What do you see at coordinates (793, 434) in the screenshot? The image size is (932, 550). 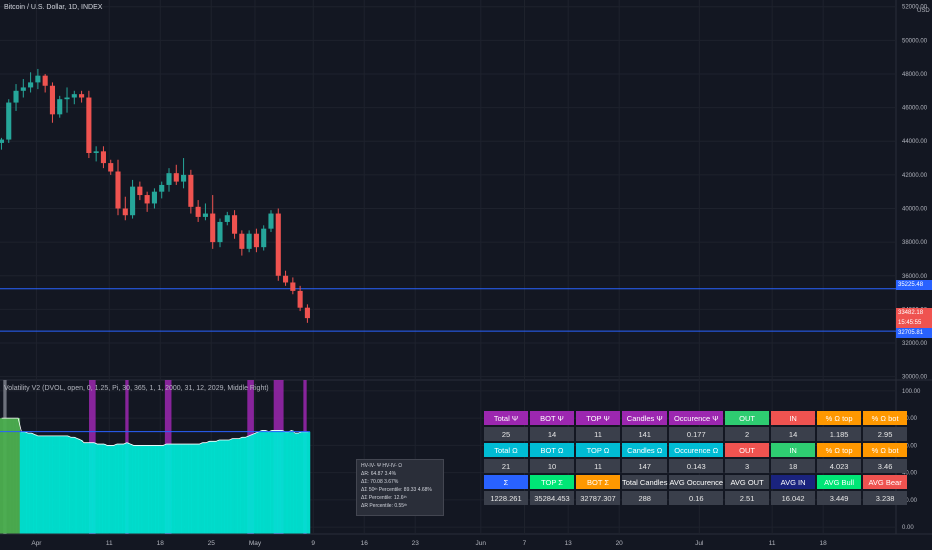 I see `stats-value-cell: 14` at bounding box center [793, 434].